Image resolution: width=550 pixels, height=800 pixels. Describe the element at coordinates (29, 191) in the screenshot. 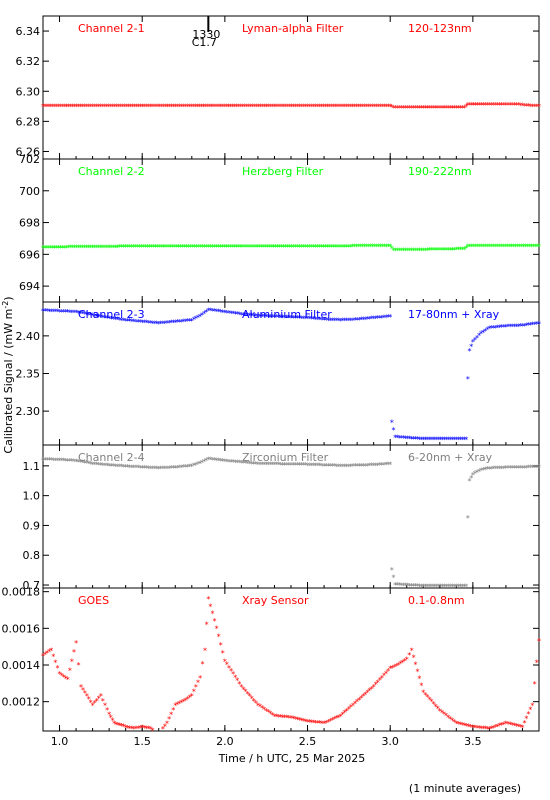

I see `y-tick-label: 700` at that location.